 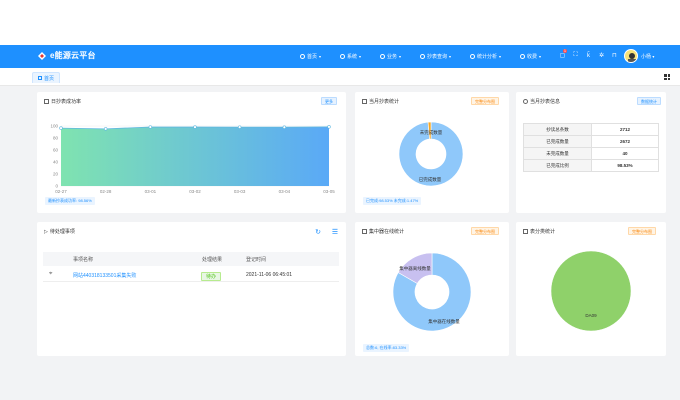 What do you see at coordinates (380, 101) in the screenshot?
I see `card-title: 当月抄表统计` at bounding box center [380, 101].